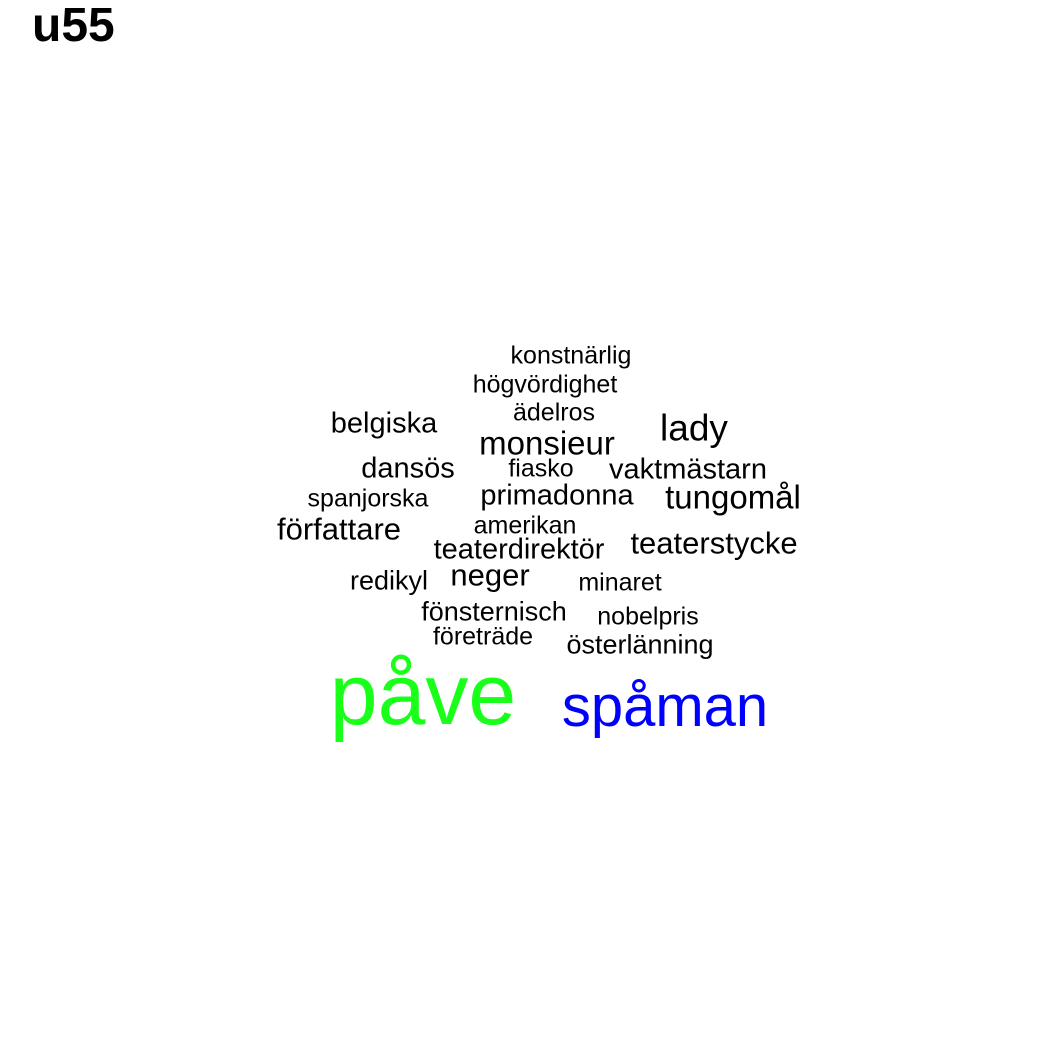  What do you see at coordinates (665, 706) in the screenshot?
I see `word-spaman: spåman` at bounding box center [665, 706].